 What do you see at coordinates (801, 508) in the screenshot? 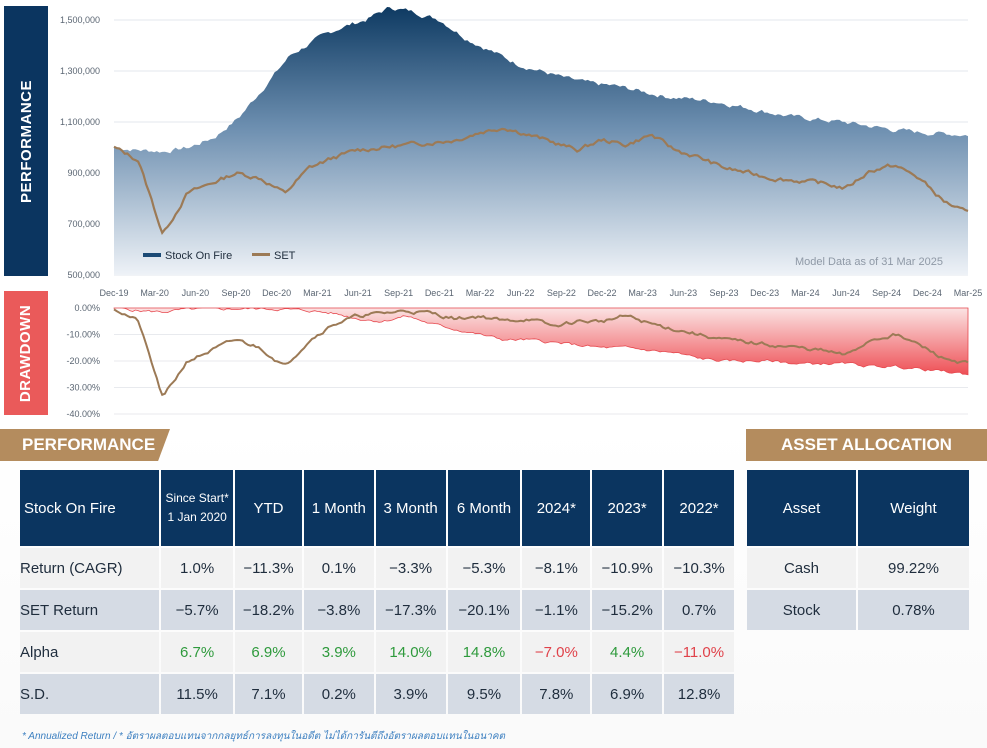
I see `col-header-asset: Asset` at bounding box center [801, 508].